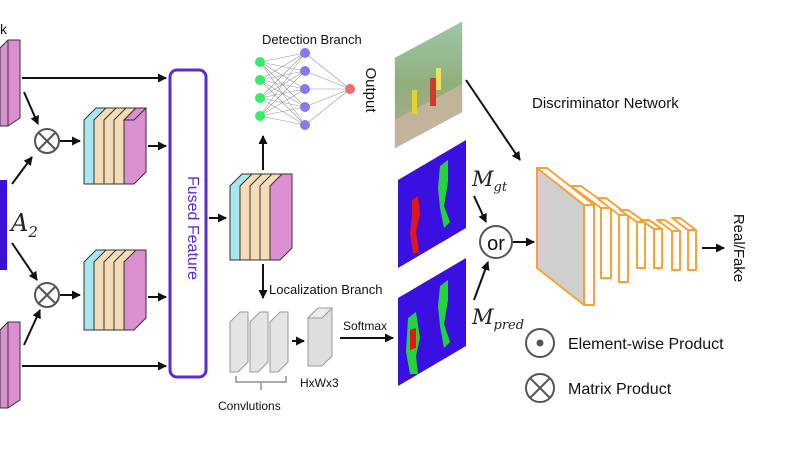  Describe the element at coordinates (370, 90) in the screenshot. I see `output-label: Output` at that location.